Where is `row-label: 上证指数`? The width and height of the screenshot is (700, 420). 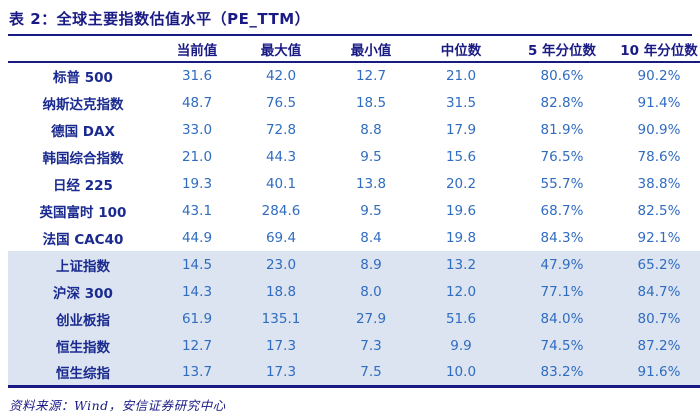
row-label: 上证指数 is located at coordinates (83, 264).